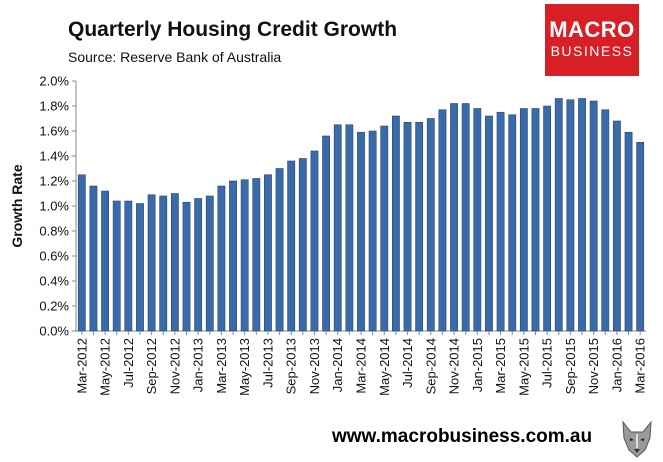 This screenshot has width=663, height=462. Describe the element at coordinates (361, 366) in the screenshot. I see `x-tick-label: Mar-2014` at that location.